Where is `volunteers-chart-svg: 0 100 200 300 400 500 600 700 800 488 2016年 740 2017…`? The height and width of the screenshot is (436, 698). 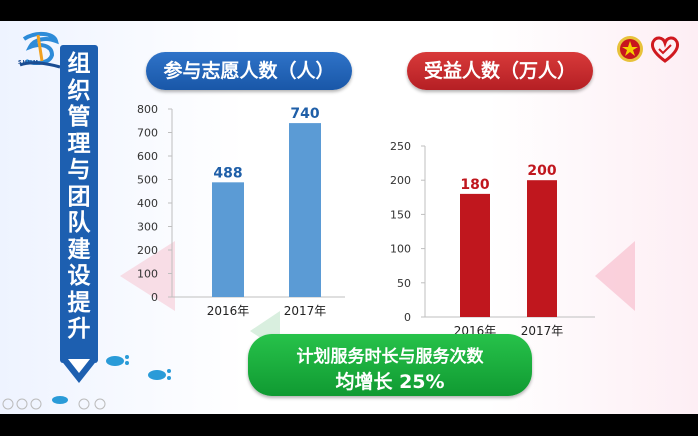 volunteers-chart-svg: 0 100 200 300 400 500 600 700 800 488 2016年 740 2017… is located at coordinates (241, 210).